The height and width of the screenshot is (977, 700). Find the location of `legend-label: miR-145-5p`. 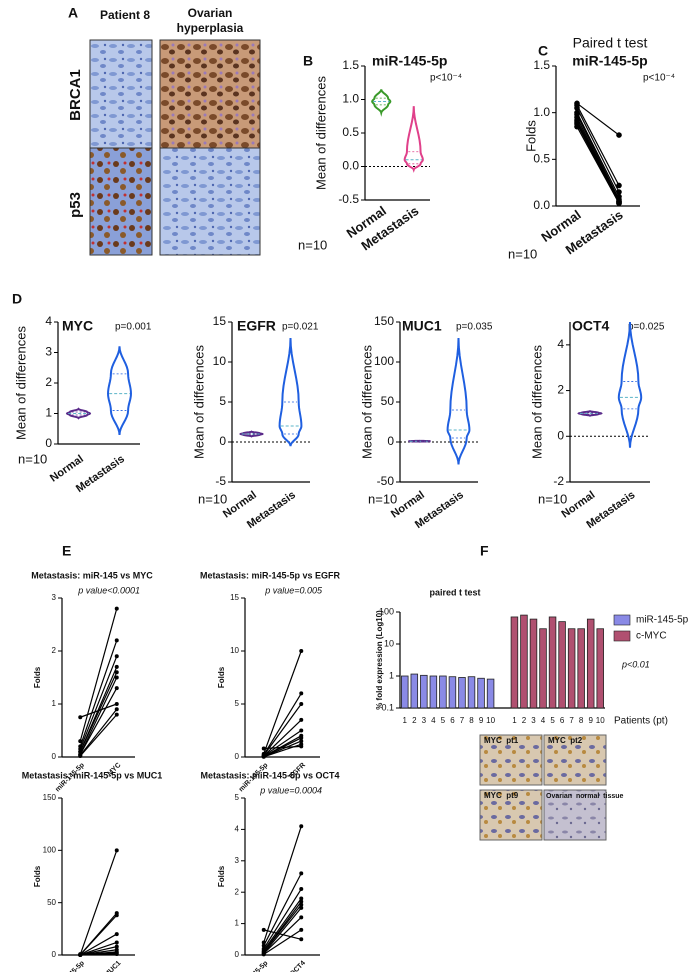

legend-label: miR-145-5p is located at coordinates (662, 620).